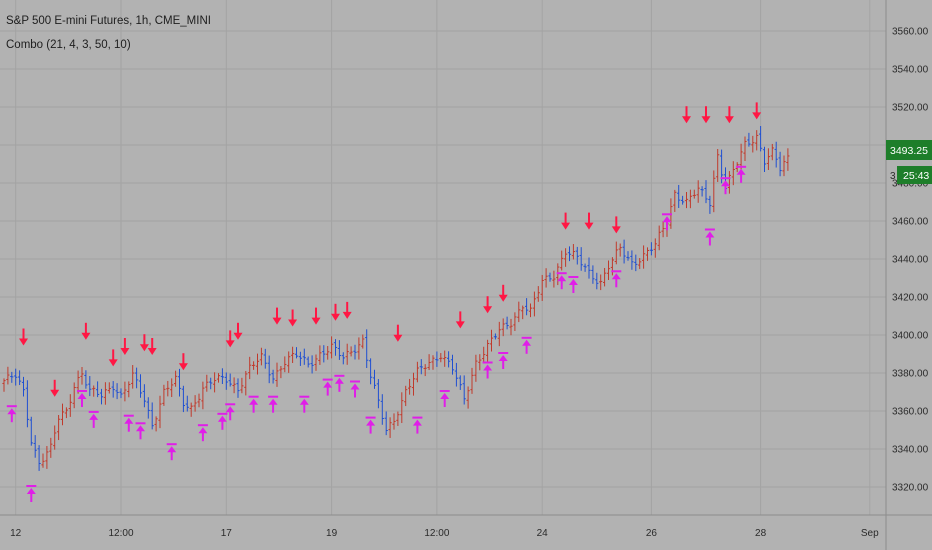  I want to click on indicator-title: Combo (21, 4, 3, 50, 10), so click(68, 45).